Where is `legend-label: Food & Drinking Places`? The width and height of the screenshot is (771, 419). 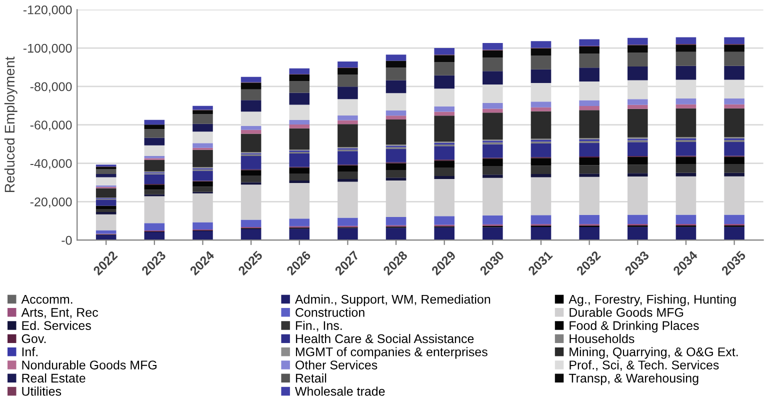
legend-label: Food & Drinking Places is located at coordinates (634, 326).